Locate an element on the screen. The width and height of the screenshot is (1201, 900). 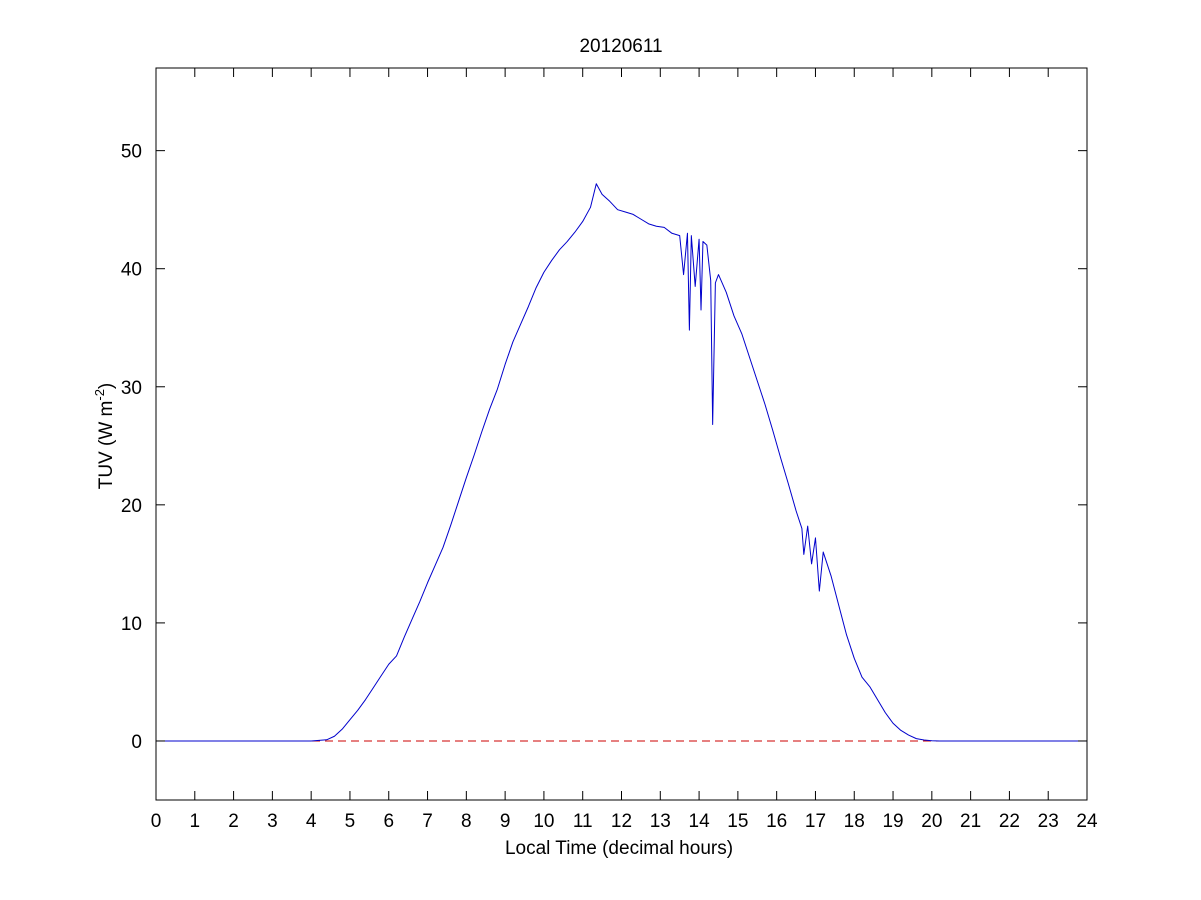
x-tick-label: 13 is located at coordinates (660, 821).